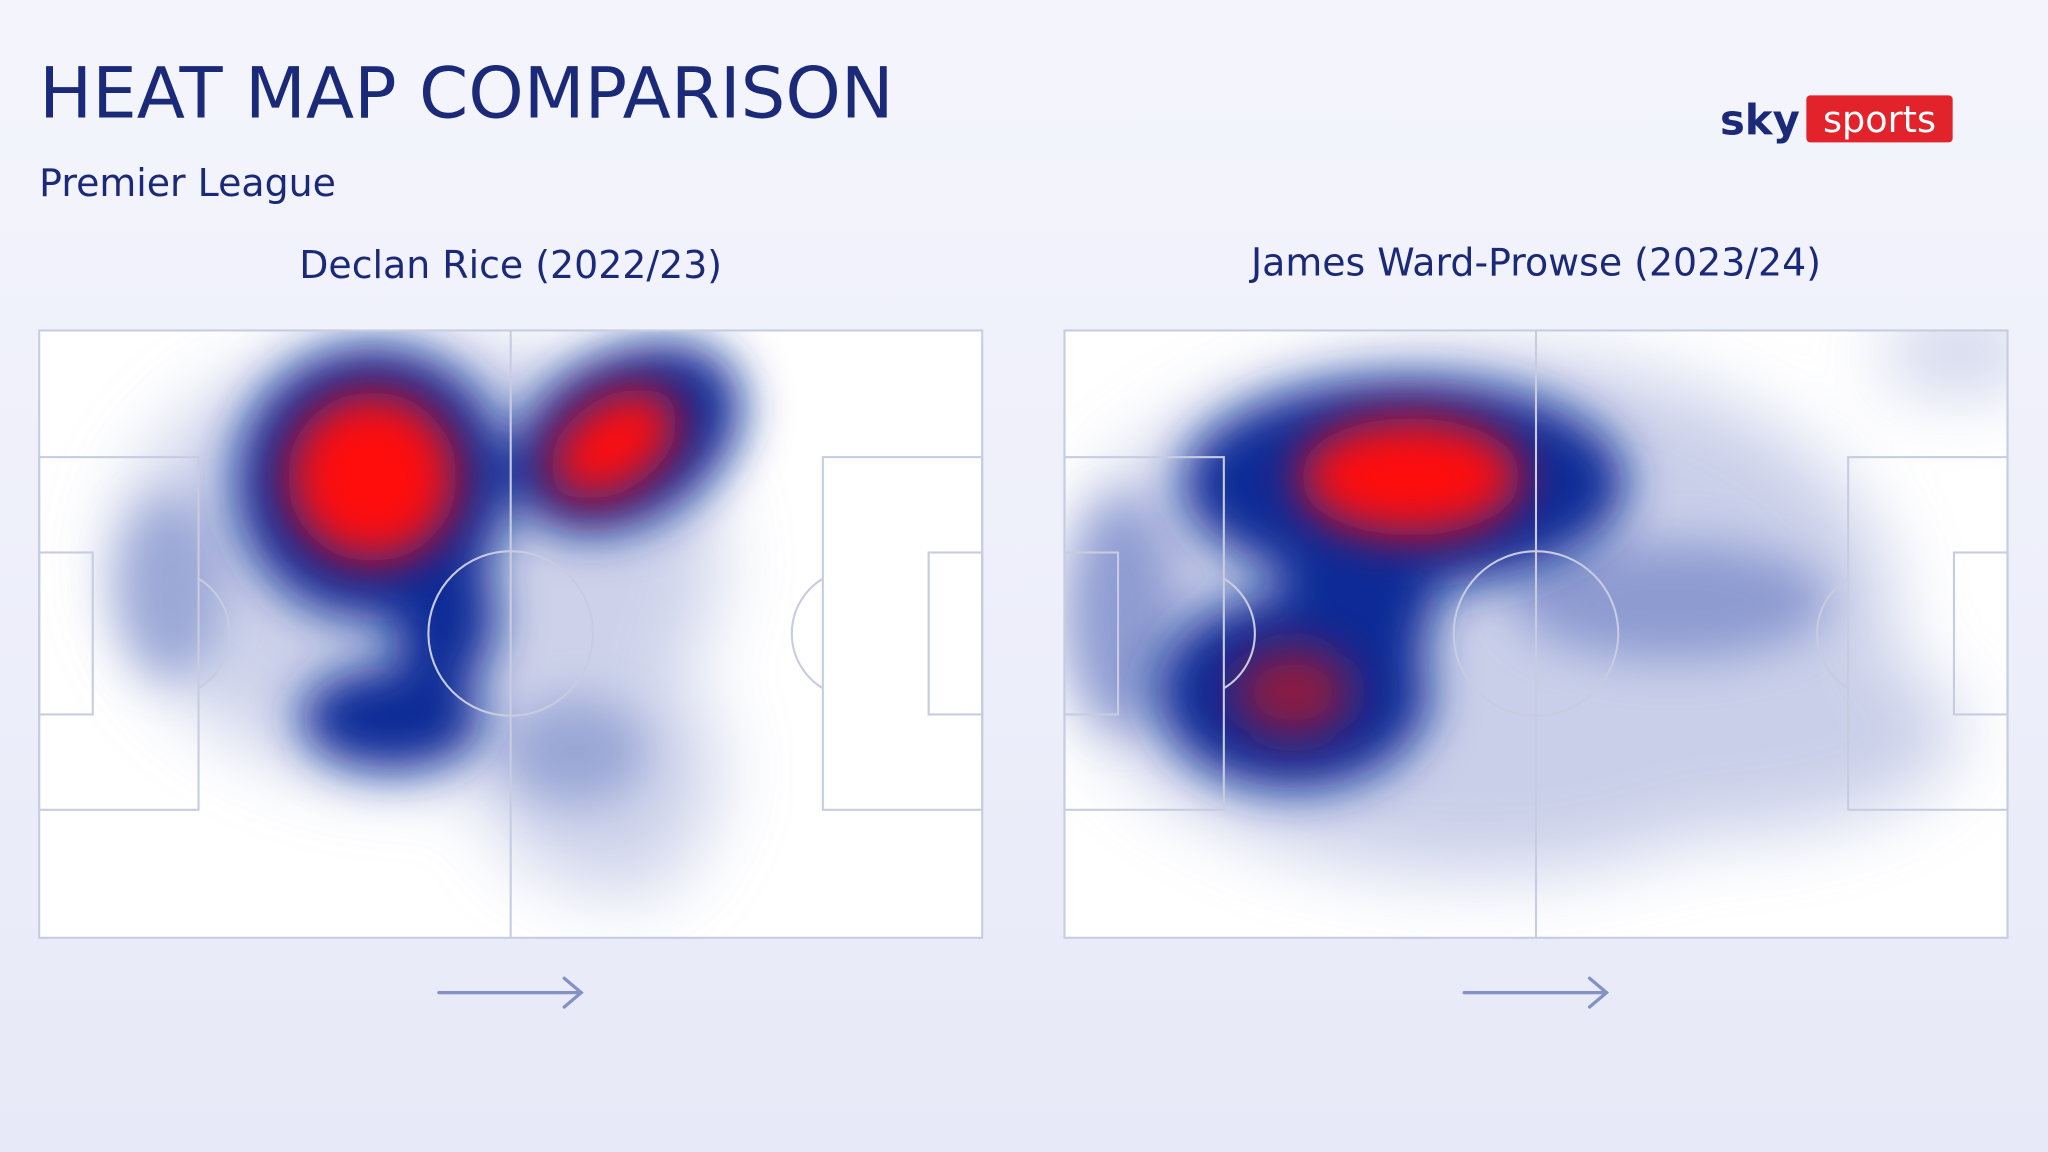 The height and width of the screenshot is (1152, 2048). What do you see at coordinates (466, 94) in the screenshot?
I see `title: HEAT MAP COMPARISON` at bounding box center [466, 94].